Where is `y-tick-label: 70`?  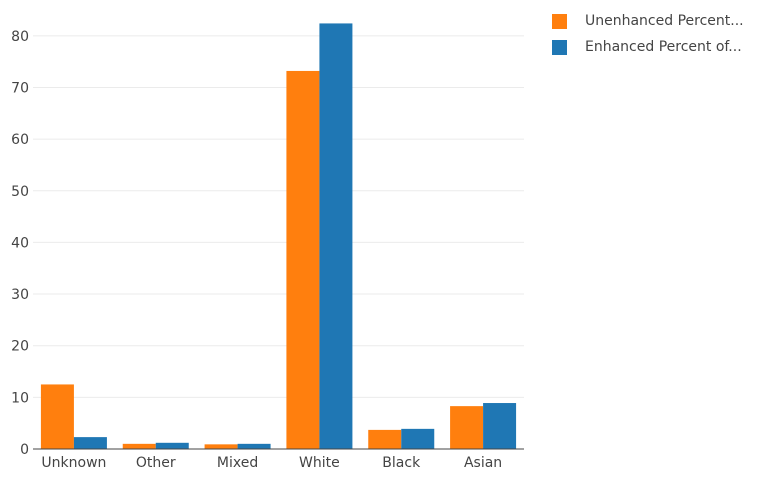 y-tick-label: 70 is located at coordinates (20, 88).